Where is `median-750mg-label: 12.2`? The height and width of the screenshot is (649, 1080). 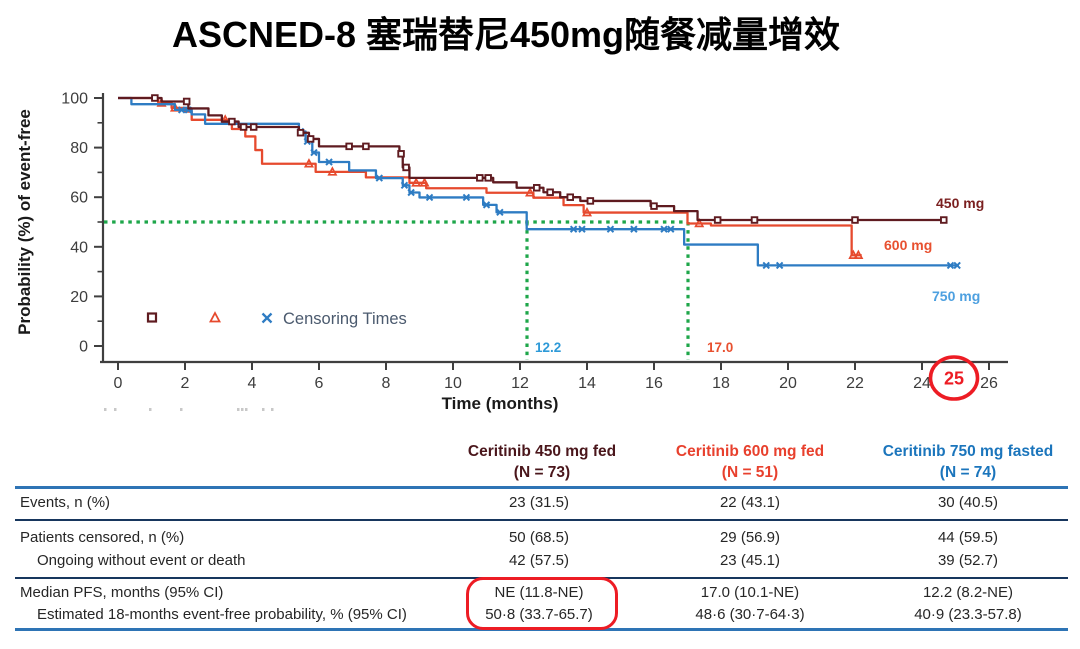 median-750mg-label: 12.2 is located at coordinates (548, 347).